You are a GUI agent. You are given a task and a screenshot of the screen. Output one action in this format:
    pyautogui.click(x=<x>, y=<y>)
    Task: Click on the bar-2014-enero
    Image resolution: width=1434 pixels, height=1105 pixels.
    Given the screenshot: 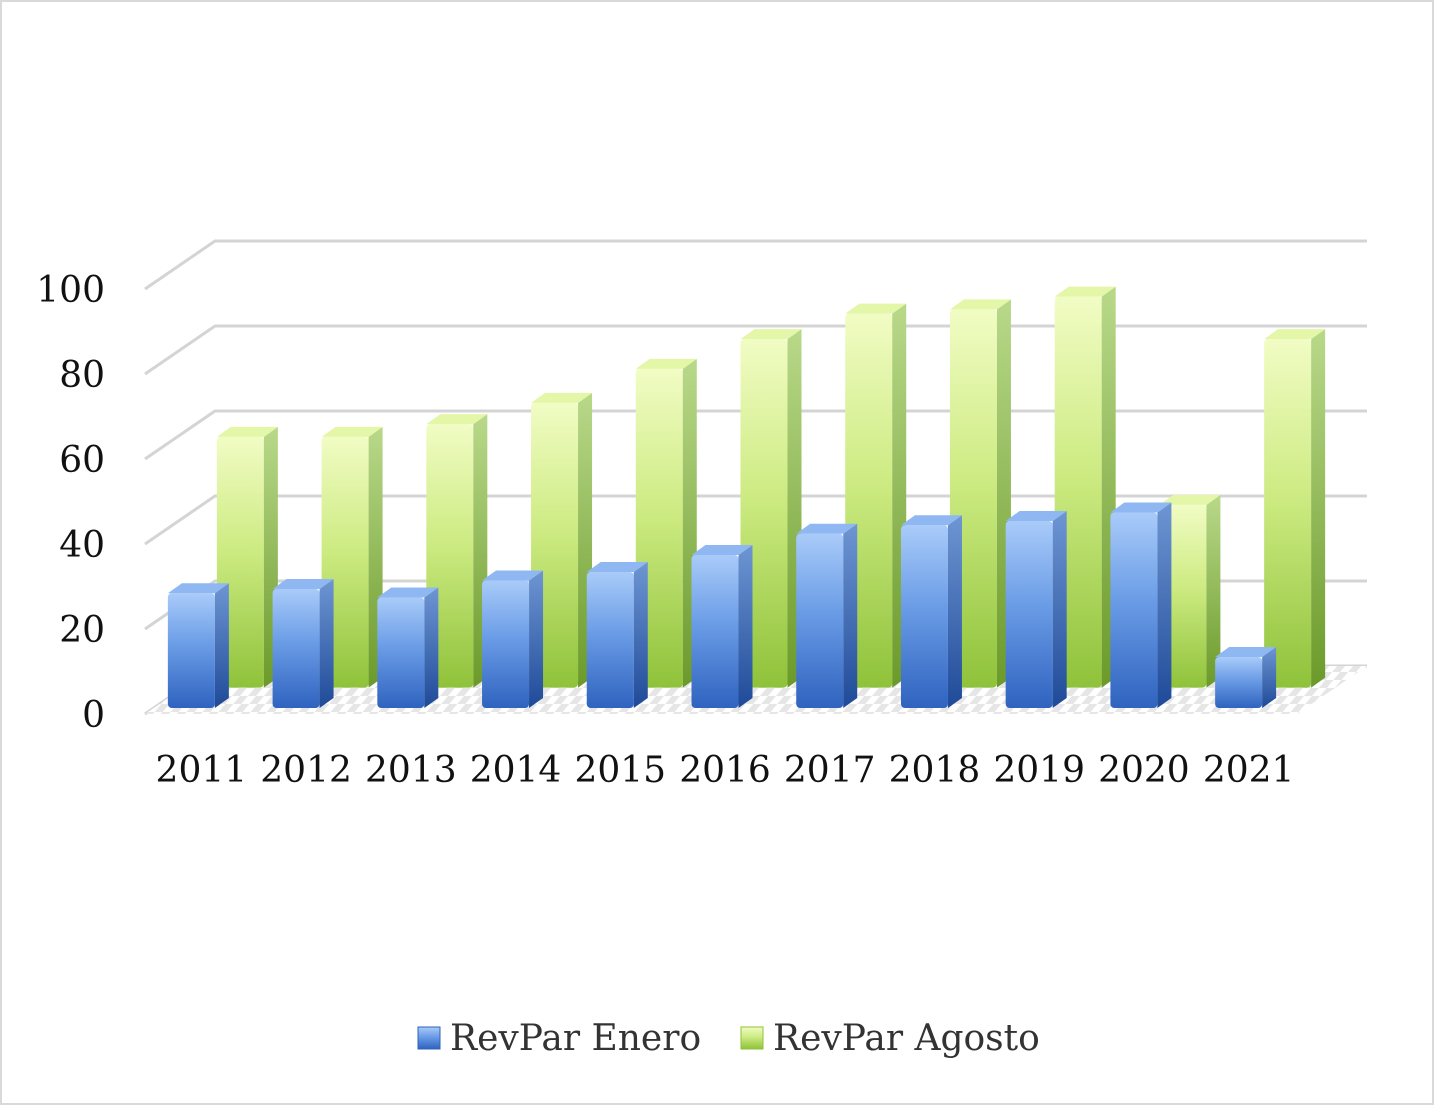 What is the action you would take?
    pyautogui.click(x=513, y=639)
    